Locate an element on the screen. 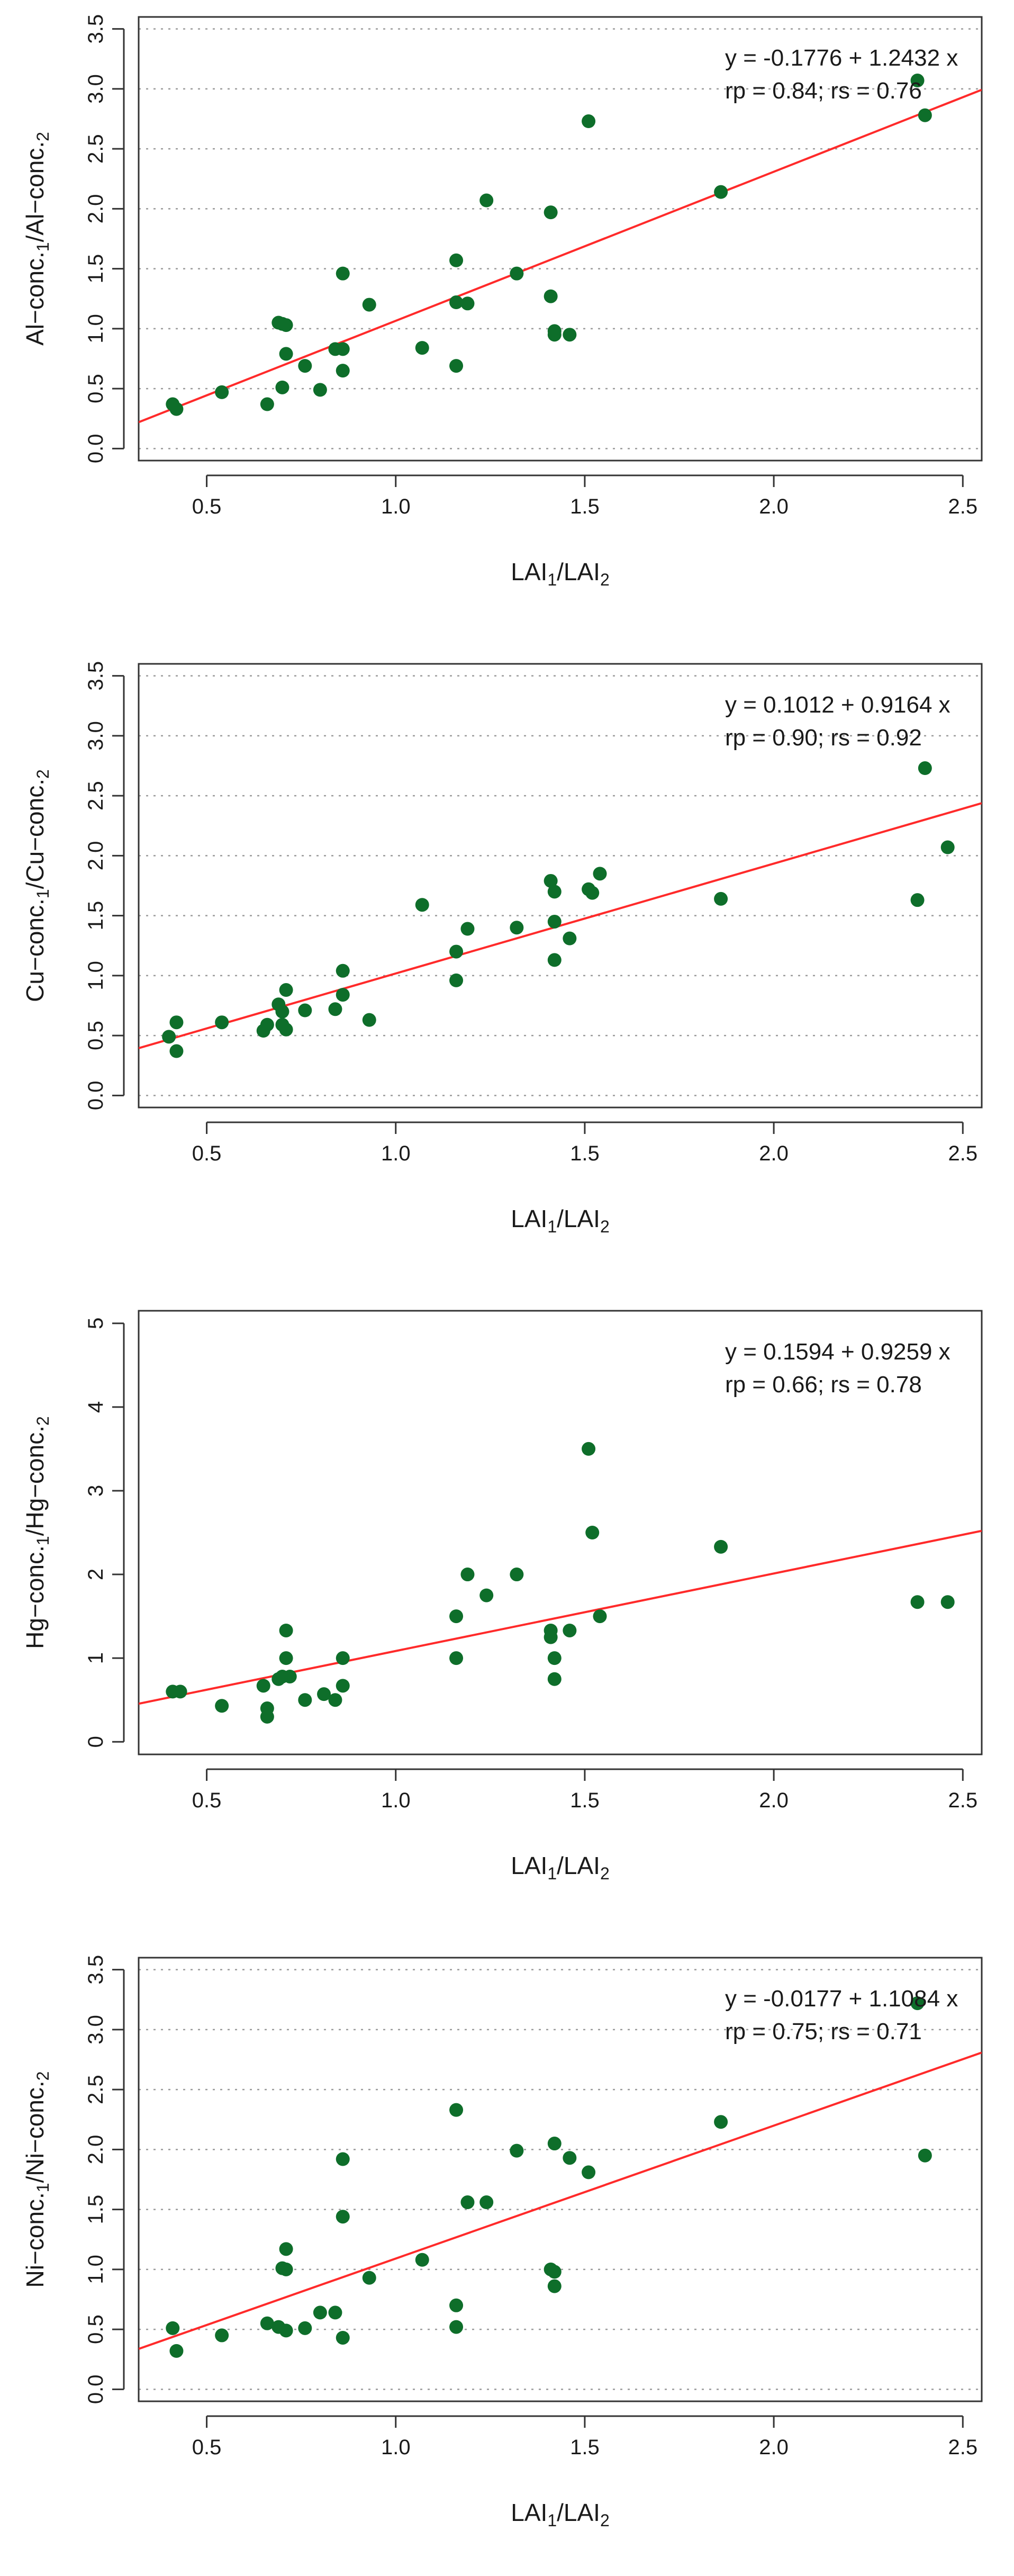 The width and height of the screenshot is (1014, 2576). y-tick-label: 0.0 is located at coordinates (95, 449).